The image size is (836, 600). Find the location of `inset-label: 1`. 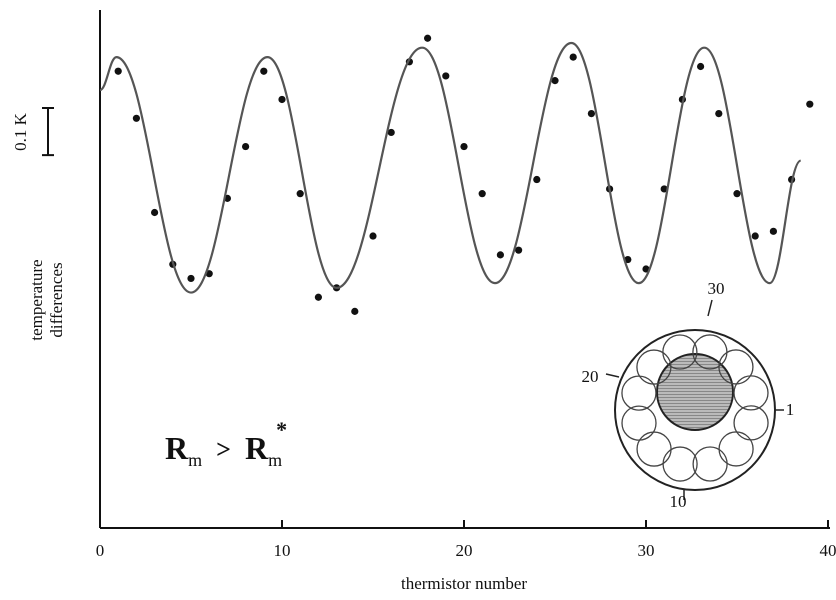

inset-label: 1 is located at coordinates (790, 409).